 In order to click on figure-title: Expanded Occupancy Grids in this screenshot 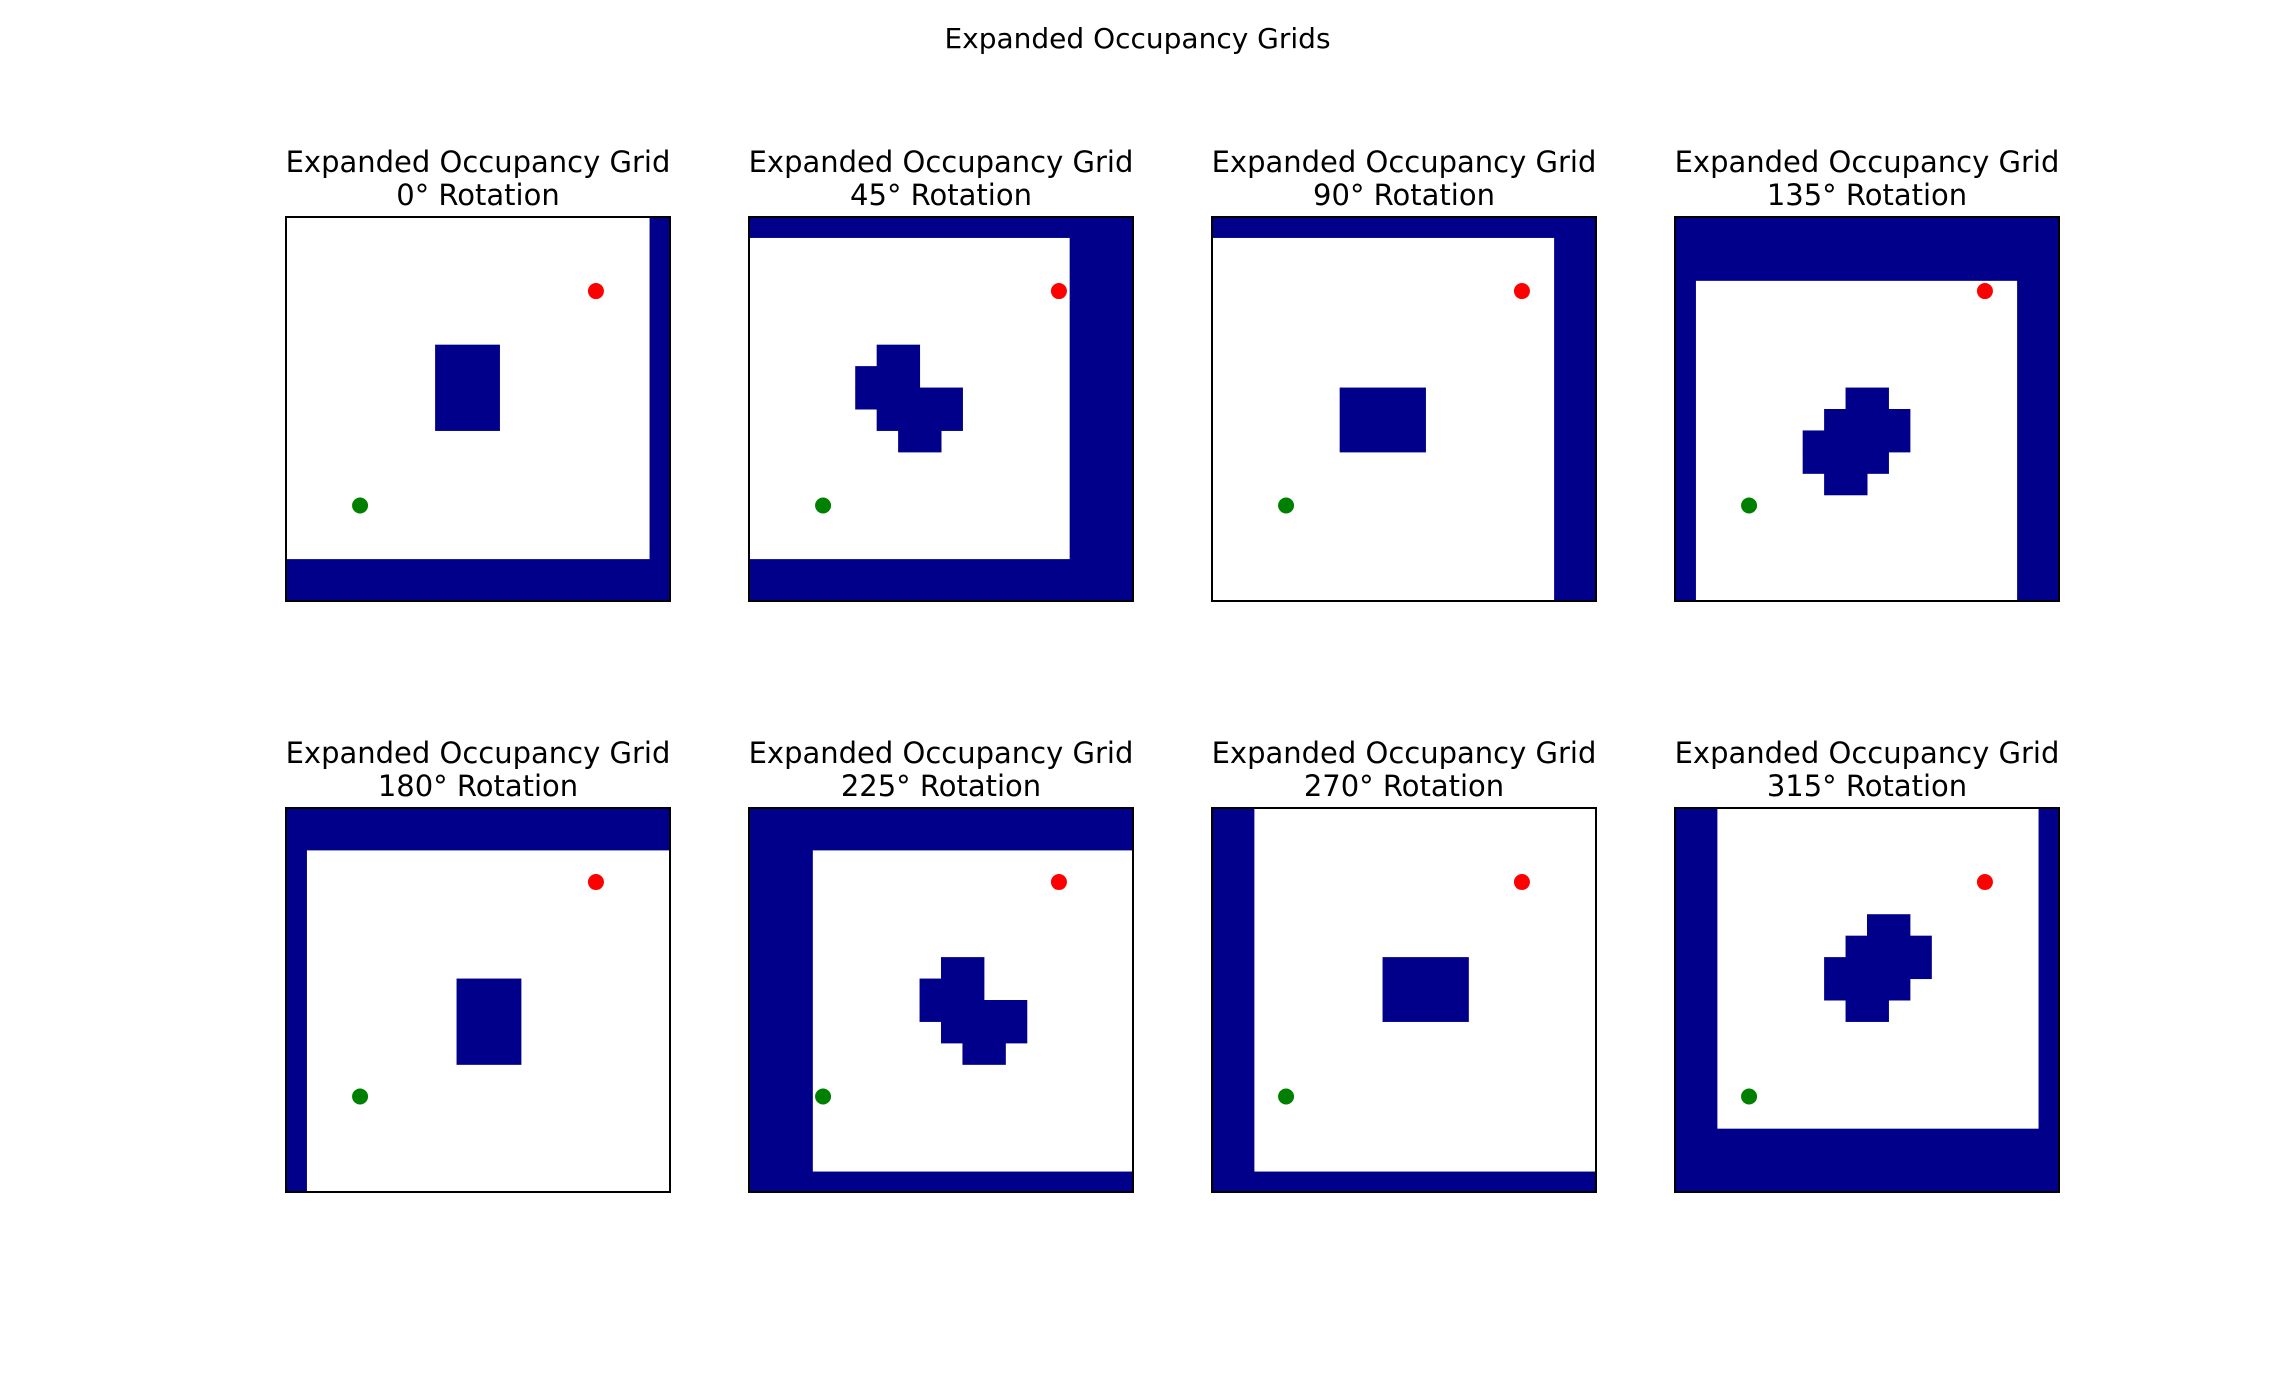, I will do `click(1137, 38)`.